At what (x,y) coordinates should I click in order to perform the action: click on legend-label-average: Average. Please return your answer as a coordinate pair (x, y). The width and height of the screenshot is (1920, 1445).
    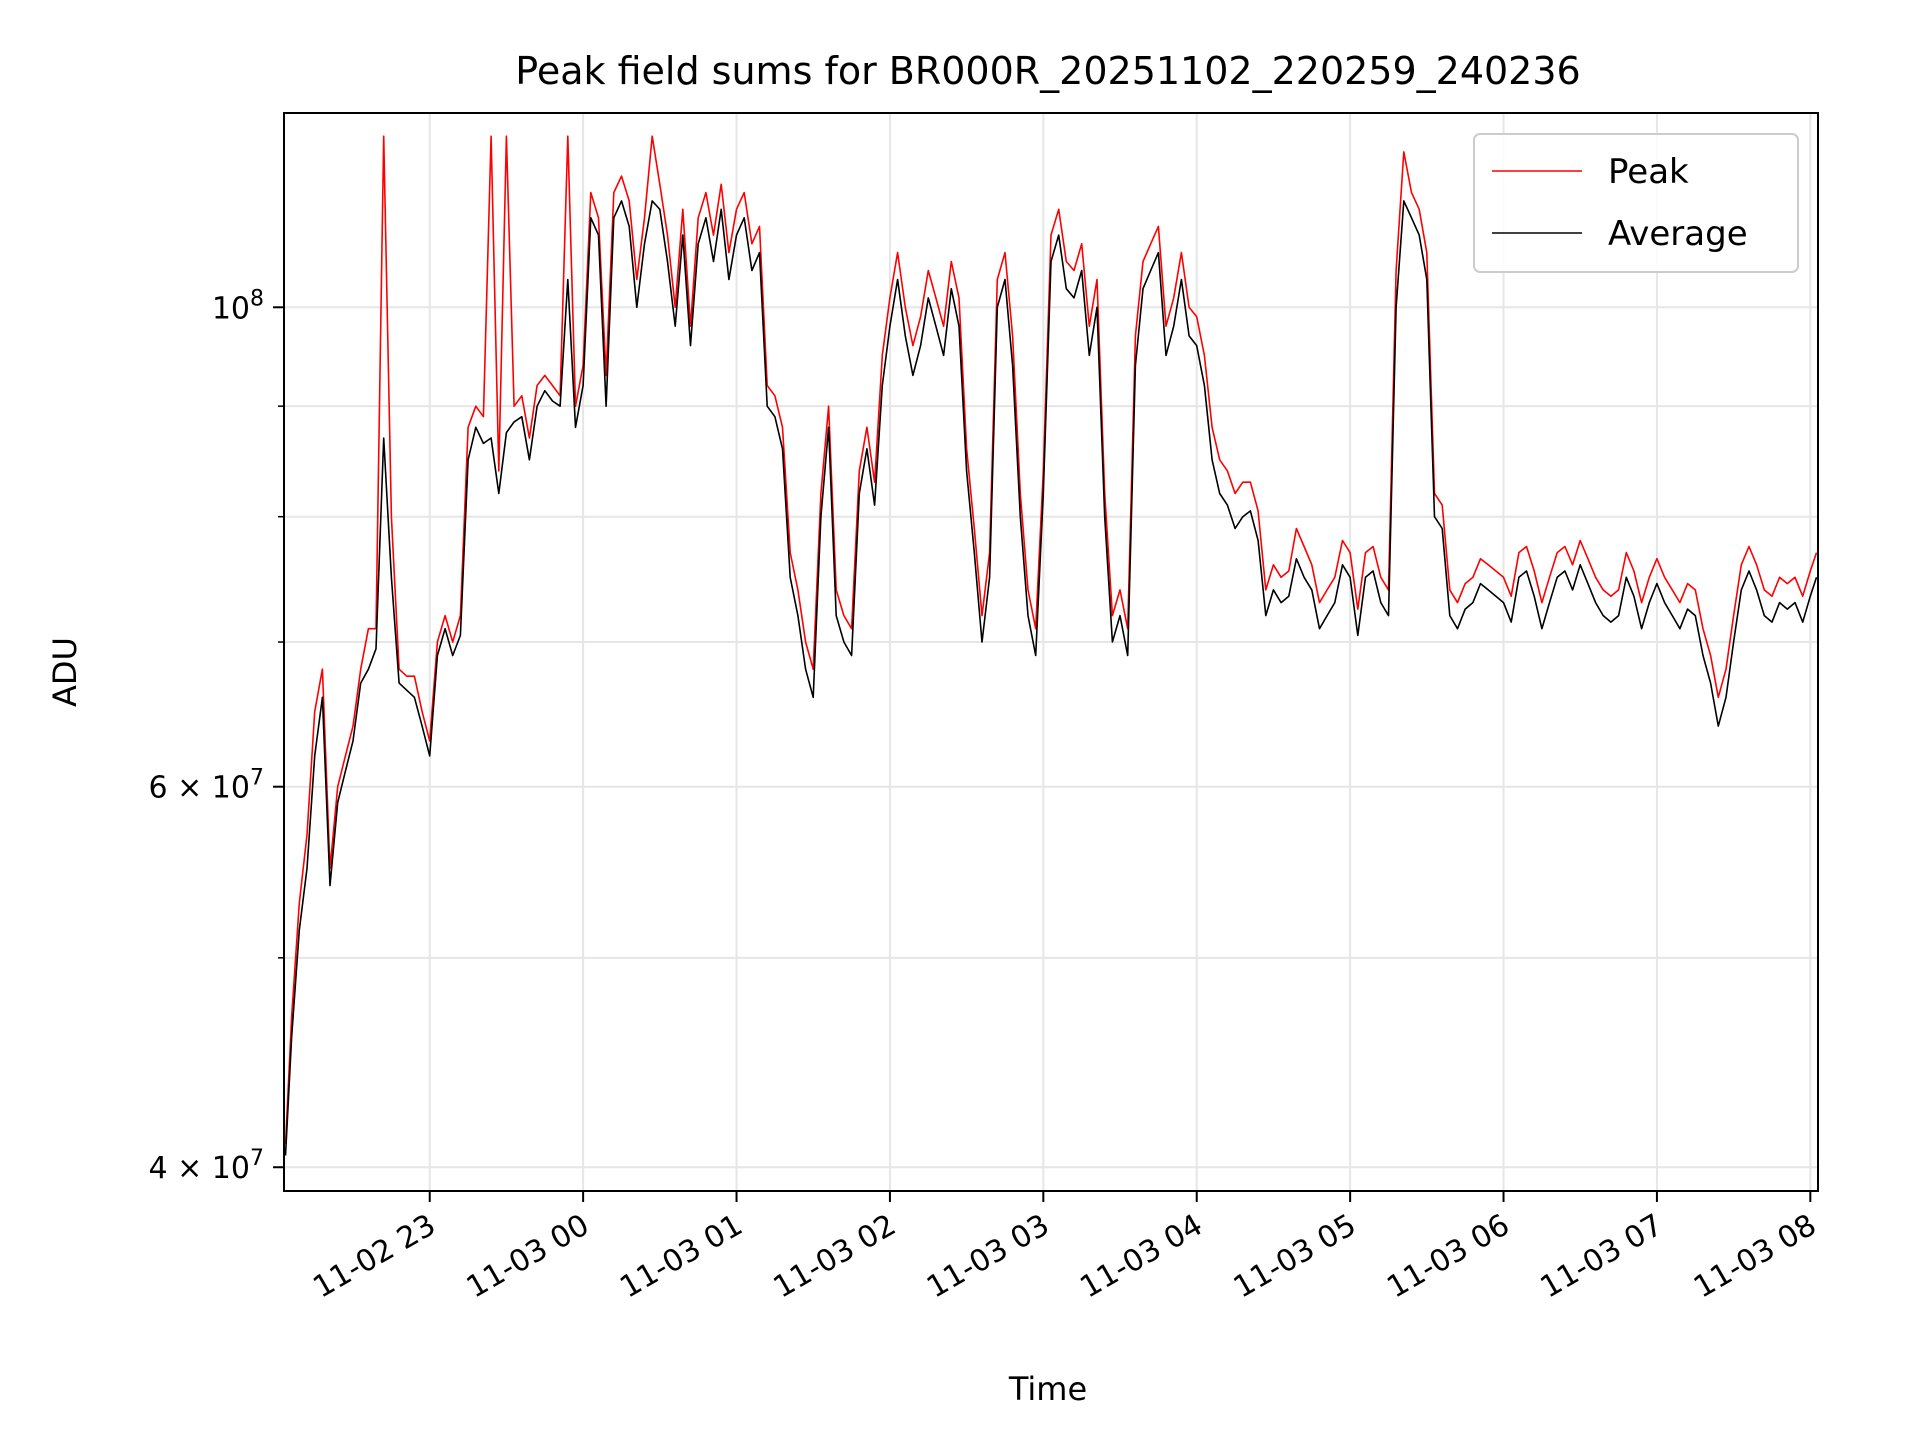
    Looking at the image, I should click on (1678, 234).